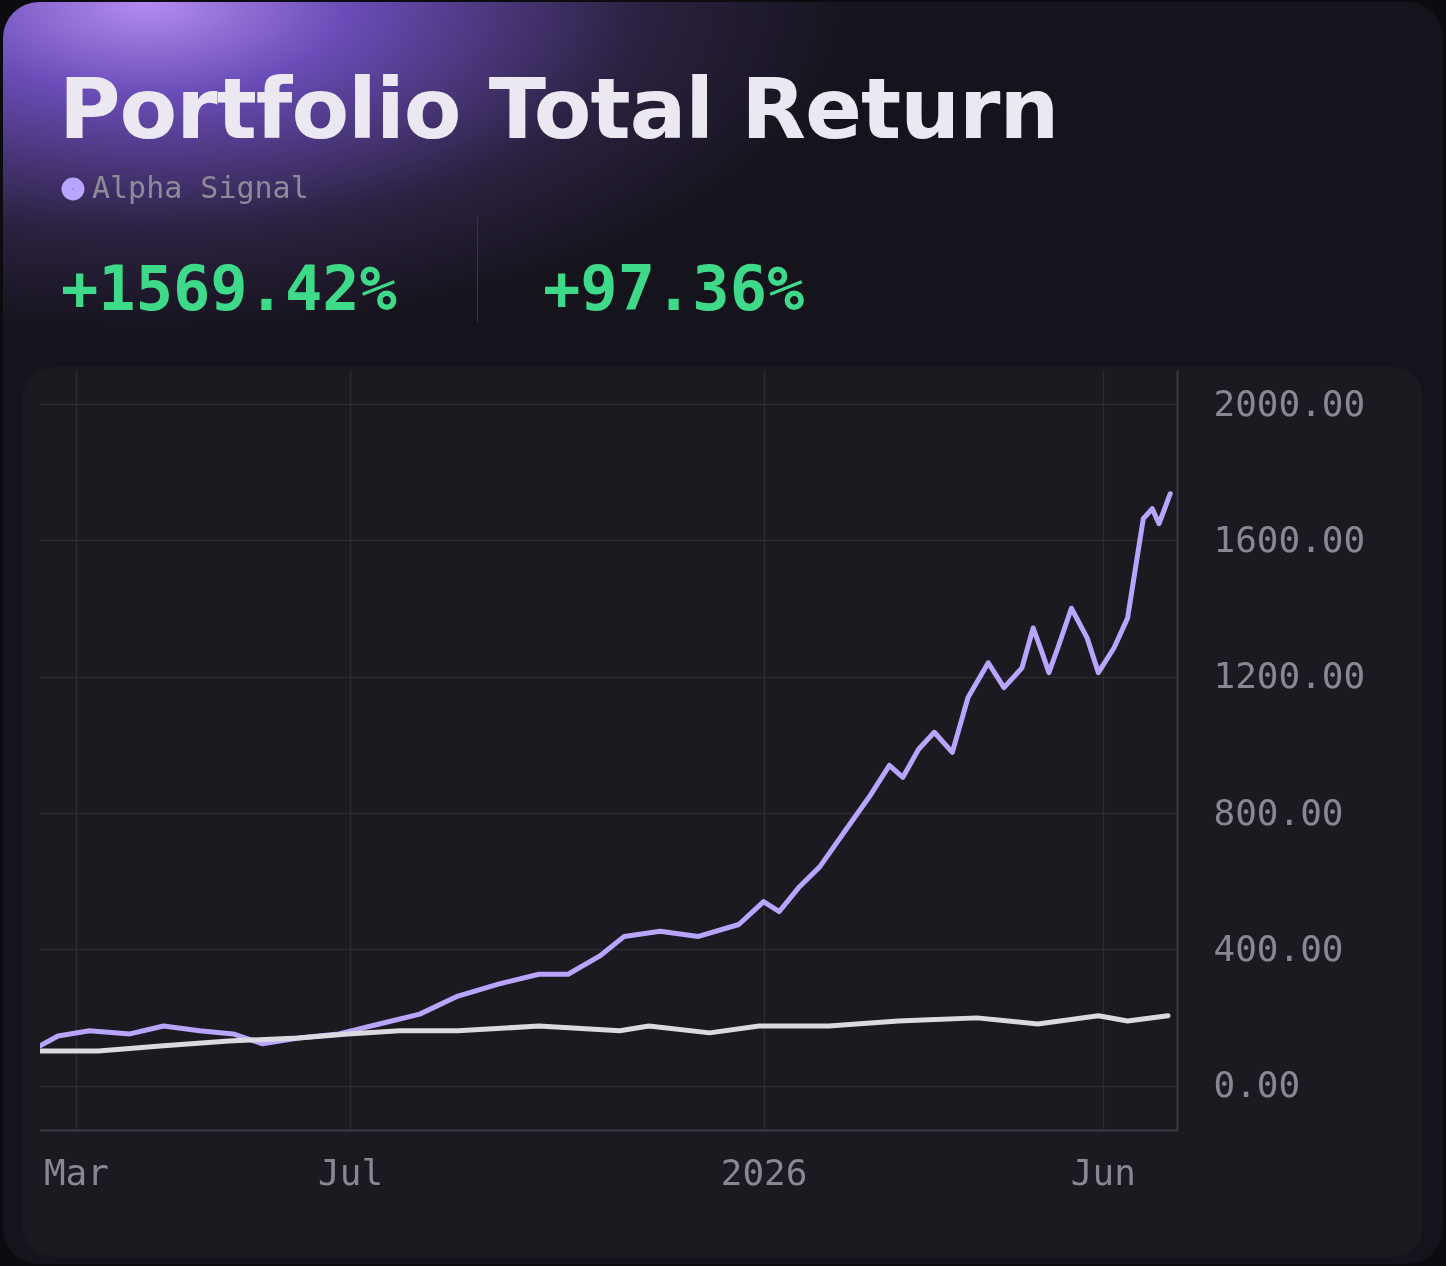 The height and width of the screenshot is (1266, 1446). I want to click on y-tick-label: 1200.00, so click(1289, 676).